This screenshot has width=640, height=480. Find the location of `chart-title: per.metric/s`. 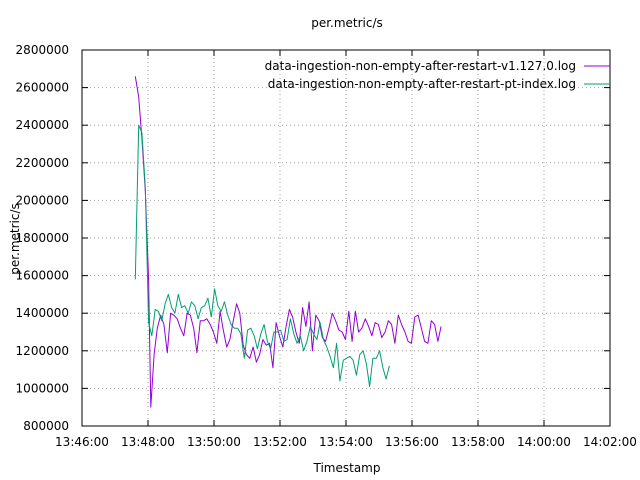

chart-title: per.metric/s is located at coordinates (347, 23).